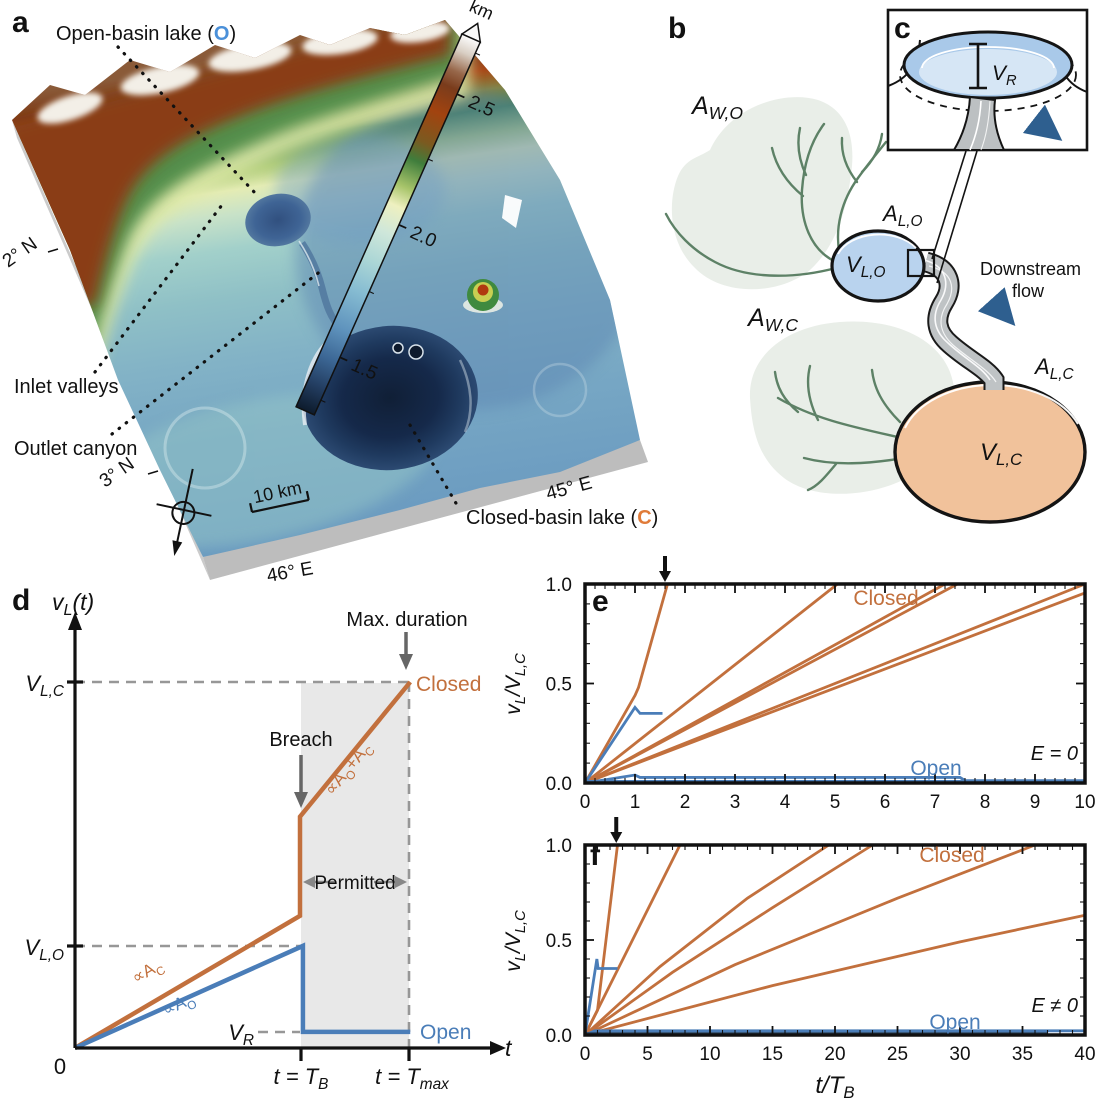 The width and height of the screenshot is (1102, 1106). I want to click on lat-label-2n: 2° N, so click(20, 253).